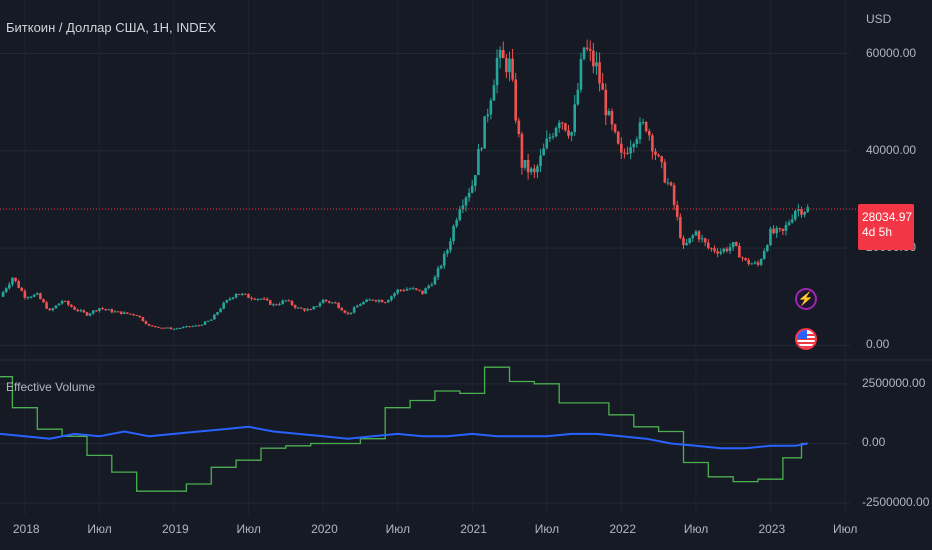 This screenshot has height=550, width=932. Describe the element at coordinates (806, 339) in the screenshot. I see `us-flag-icon` at that location.